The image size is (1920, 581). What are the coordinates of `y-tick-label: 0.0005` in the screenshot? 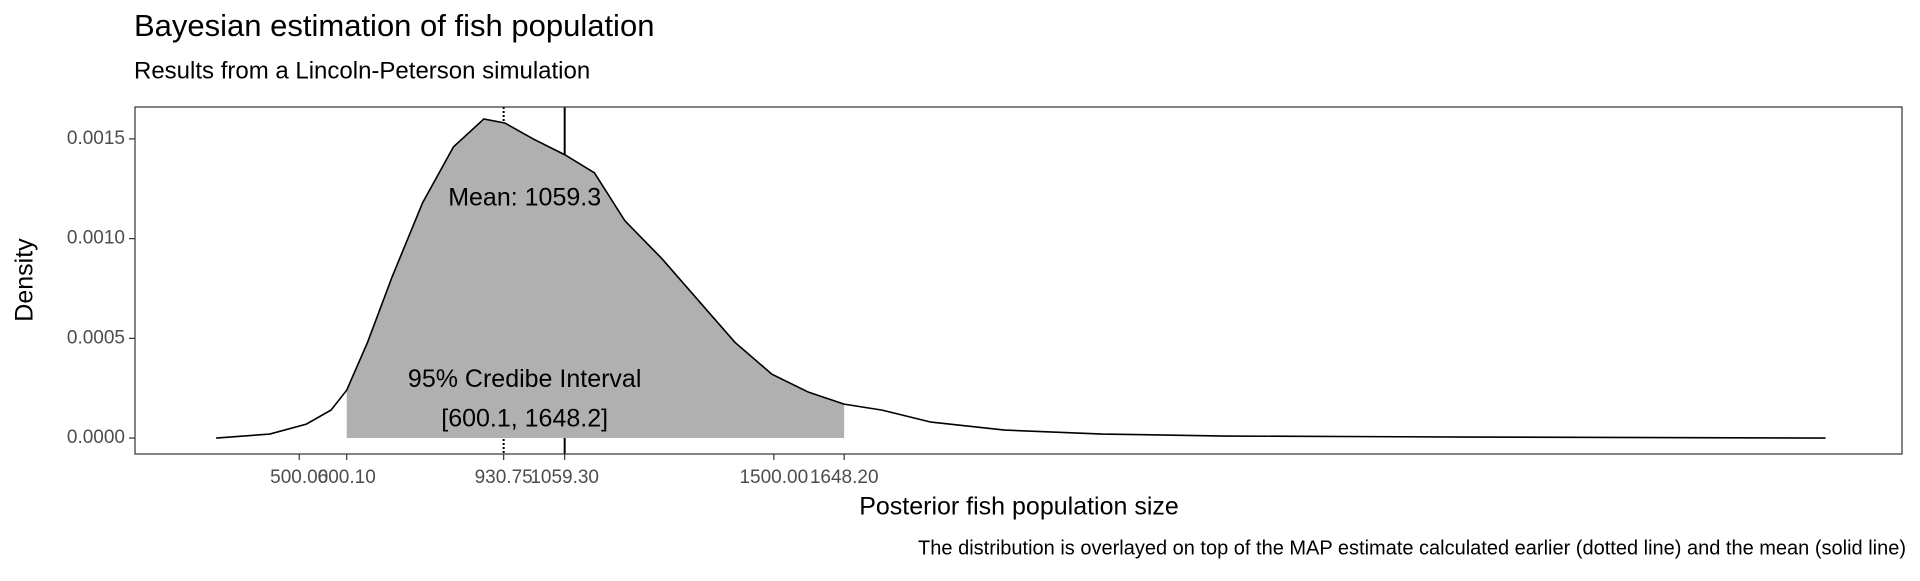 It's located at (96, 337).